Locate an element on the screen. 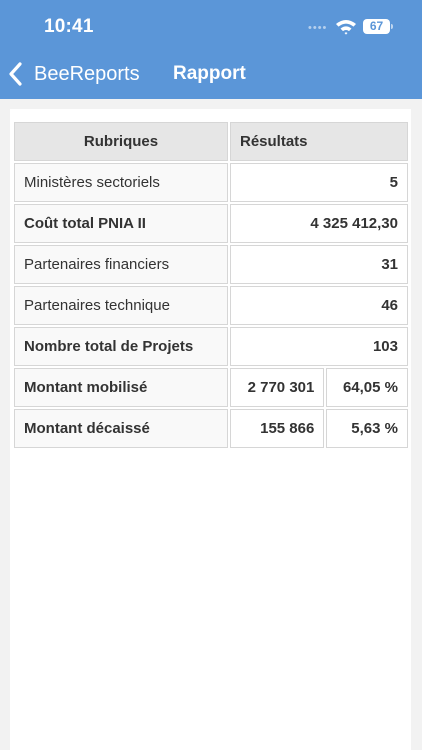  chevron-left-icon is located at coordinates (15, 74).